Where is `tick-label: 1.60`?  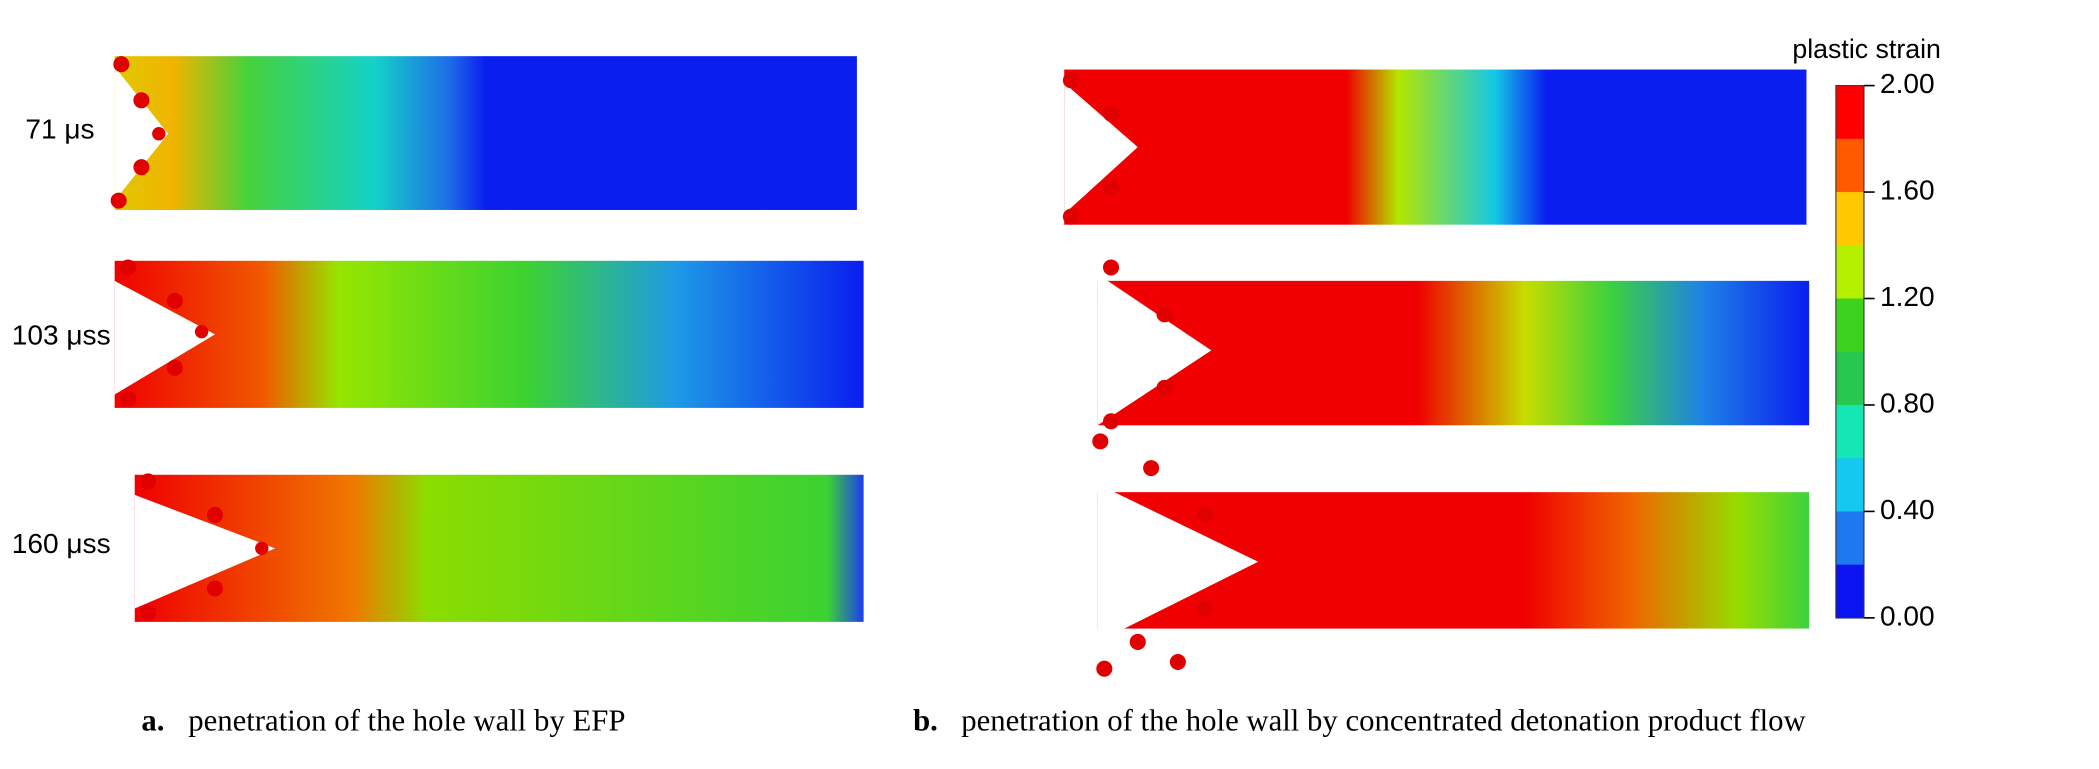 tick-label: 1.60 is located at coordinates (1907, 189).